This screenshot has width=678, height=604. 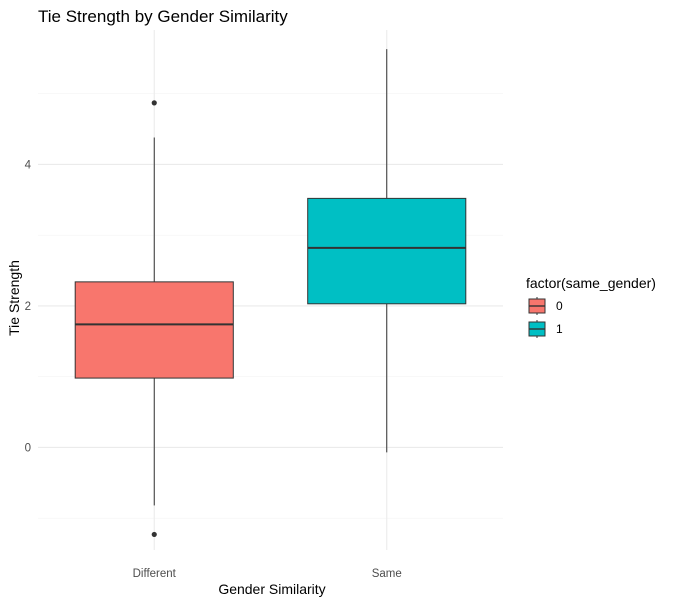 I want to click on y-tick-label: 0, so click(x=28, y=448).